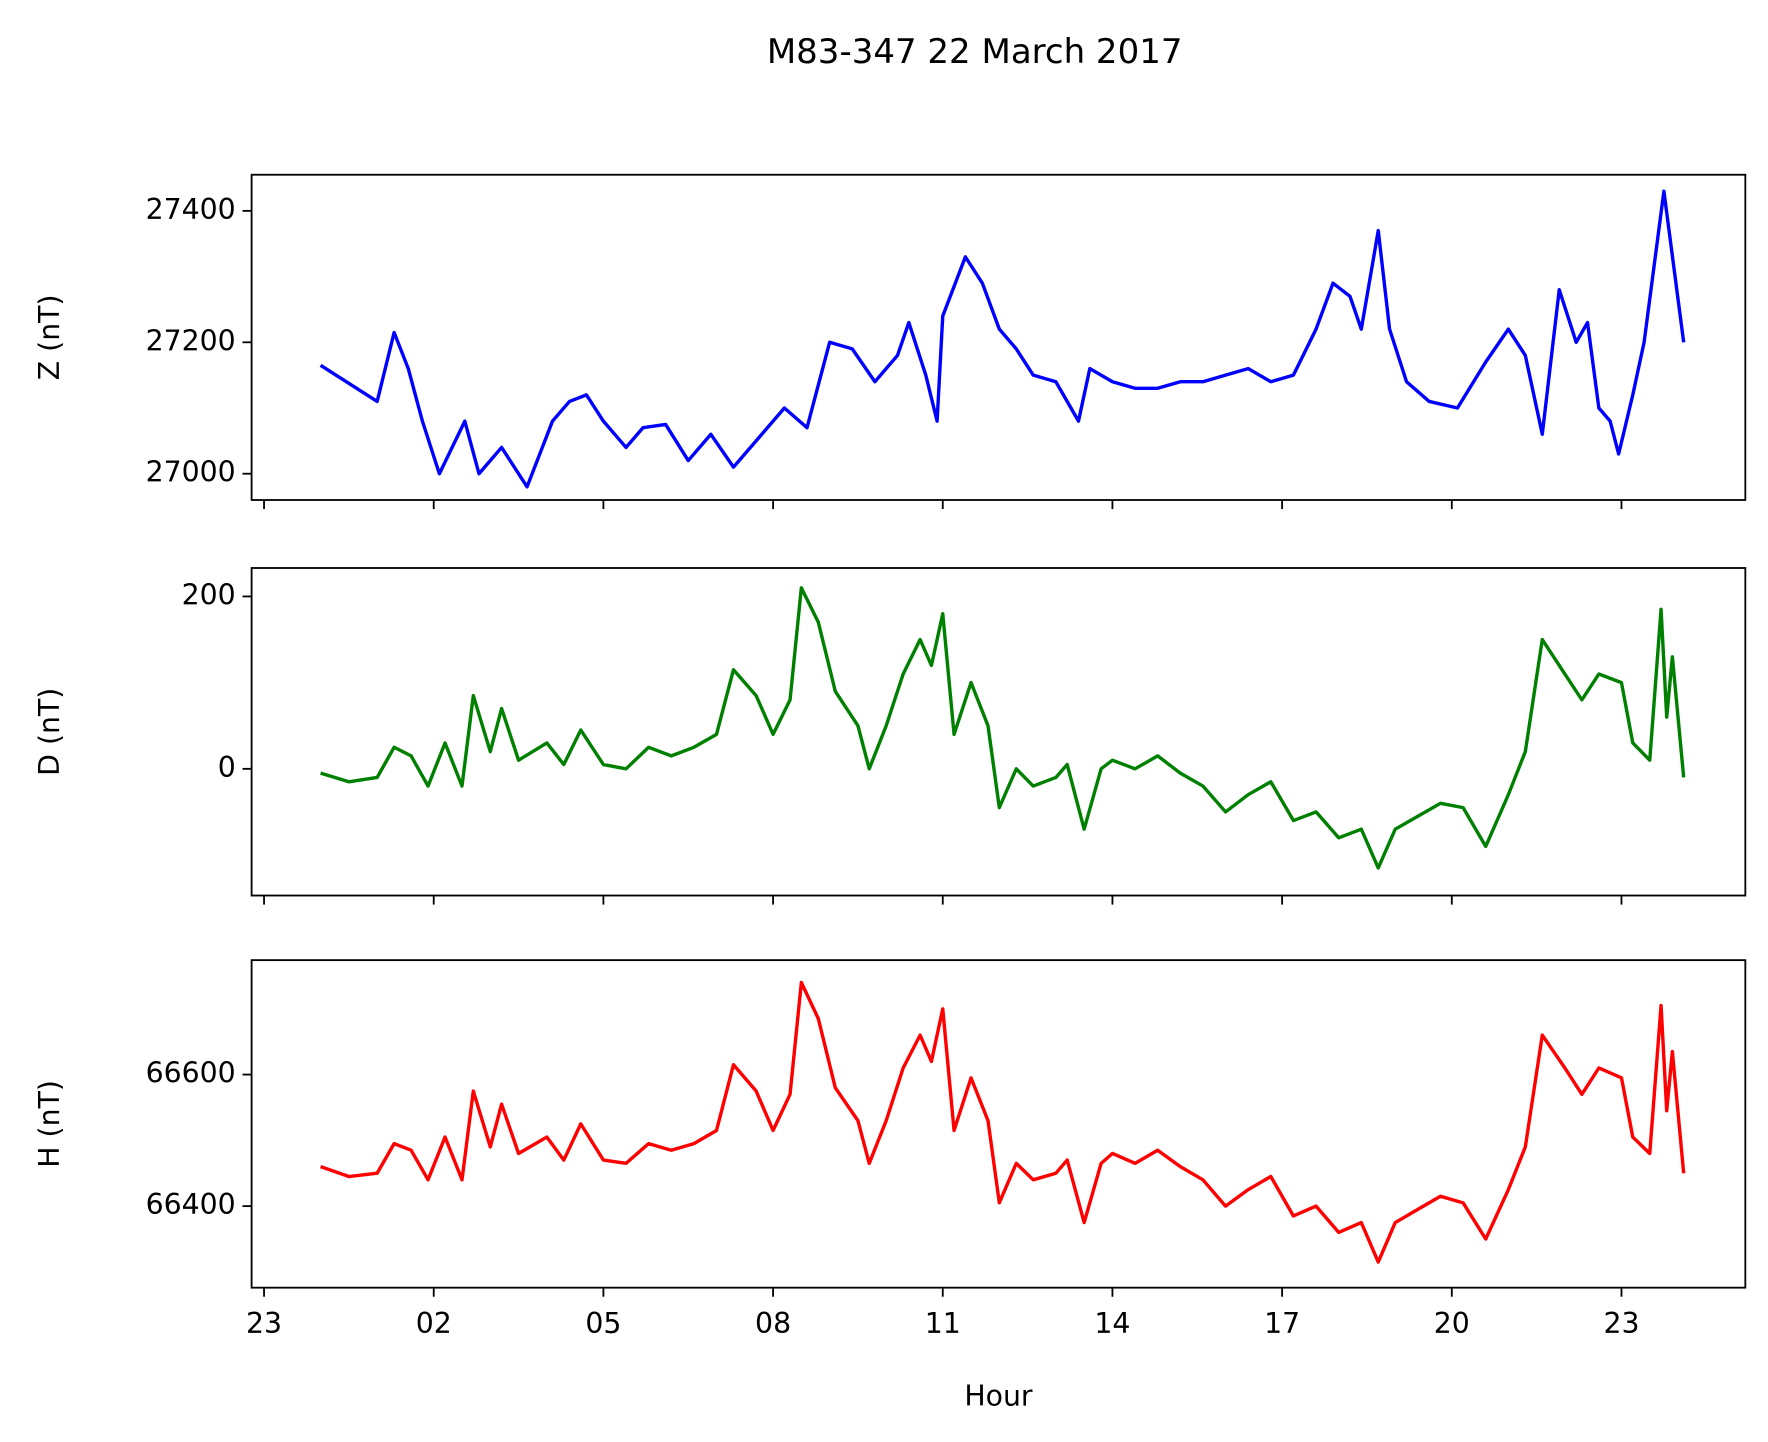 The width and height of the screenshot is (1768, 1442). What do you see at coordinates (191, 1073) in the screenshot?
I see `y-tick-label: 66600` at bounding box center [191, 1073].